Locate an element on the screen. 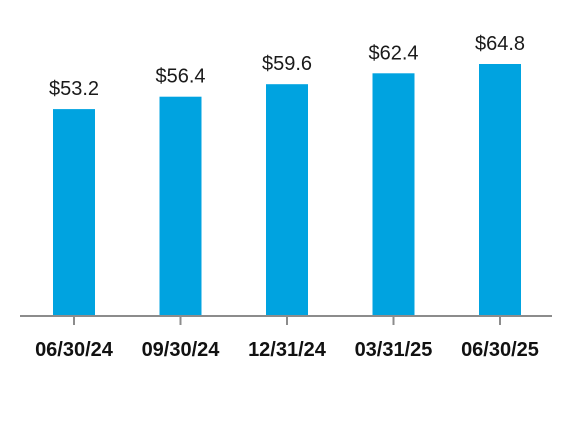 Image resolution: width=572 pixels, height=430 pixels. data-label-12-31-24: $59.6 is located at coordinates (287, 64).